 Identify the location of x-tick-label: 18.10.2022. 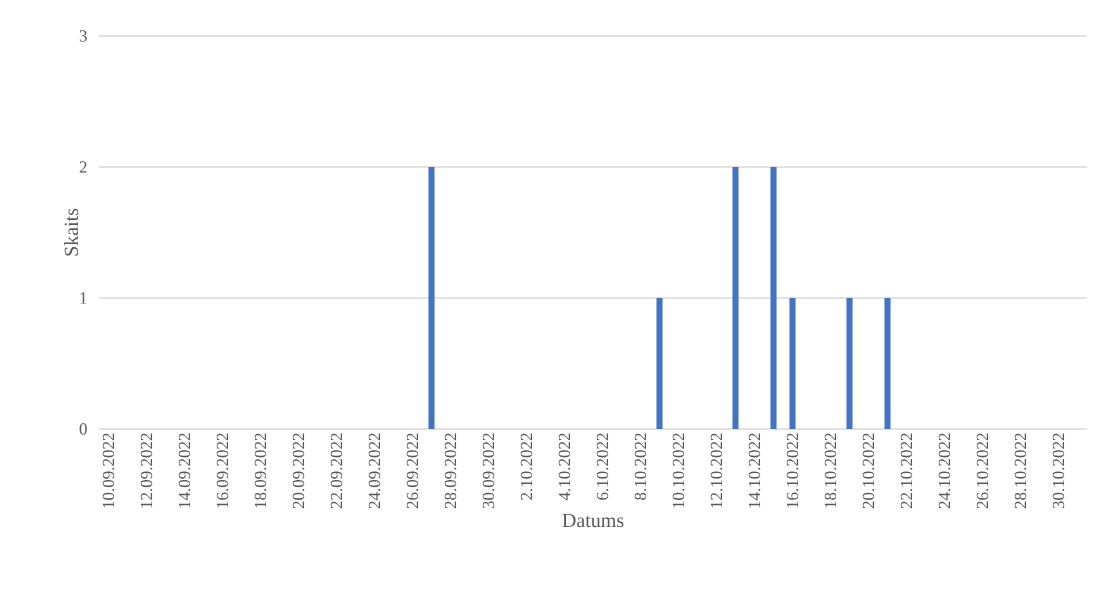
(830, 470).